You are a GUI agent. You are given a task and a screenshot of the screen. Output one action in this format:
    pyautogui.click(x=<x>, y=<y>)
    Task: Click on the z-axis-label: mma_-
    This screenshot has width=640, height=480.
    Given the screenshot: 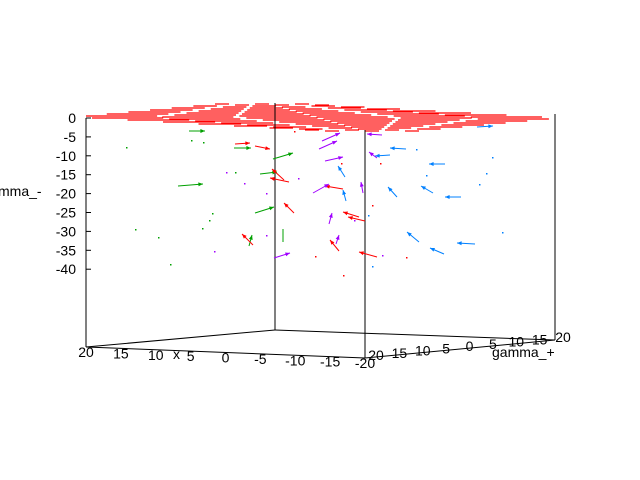 What is the action you would take?
    pyautogui.click(x=21, y=191)
    